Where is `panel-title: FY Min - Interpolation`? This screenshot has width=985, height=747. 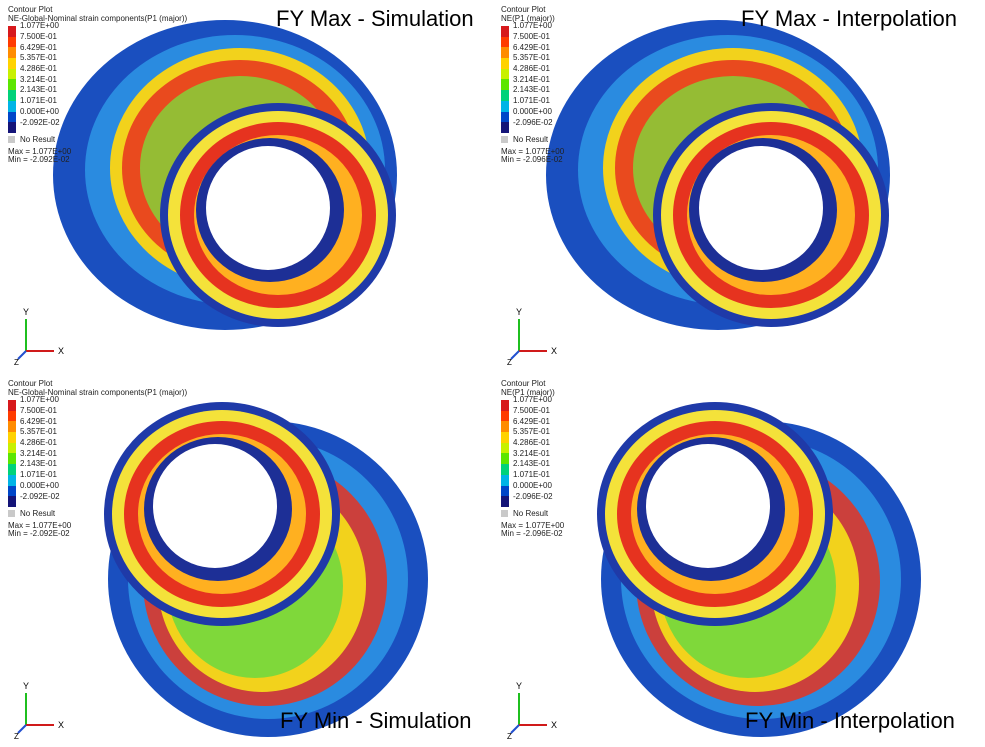 panel-title: FY Min - Interpolation is located at coordinates (850, 720).